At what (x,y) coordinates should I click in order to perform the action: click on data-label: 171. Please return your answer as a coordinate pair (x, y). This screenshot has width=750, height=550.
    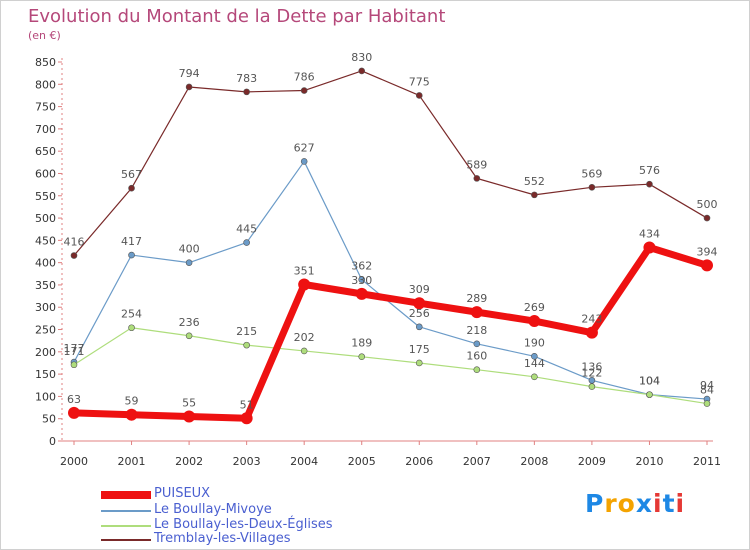
    Looking at the image, I should click on (74, 351).